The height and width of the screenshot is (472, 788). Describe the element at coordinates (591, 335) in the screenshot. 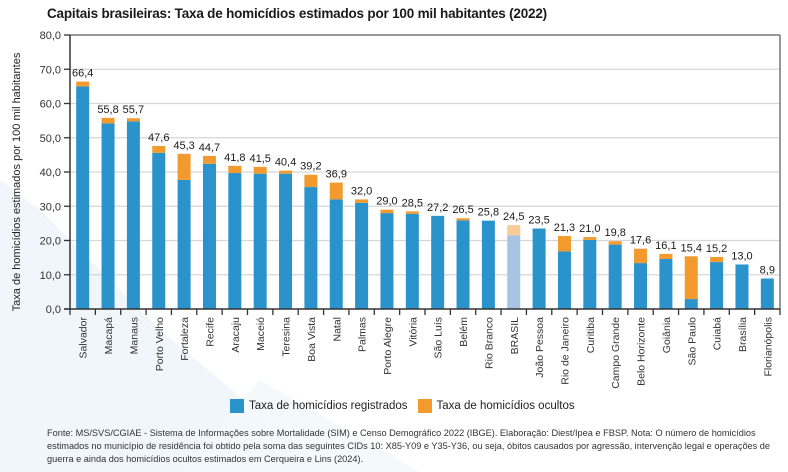

I see `x-tick-label: Curitiba` at that location.